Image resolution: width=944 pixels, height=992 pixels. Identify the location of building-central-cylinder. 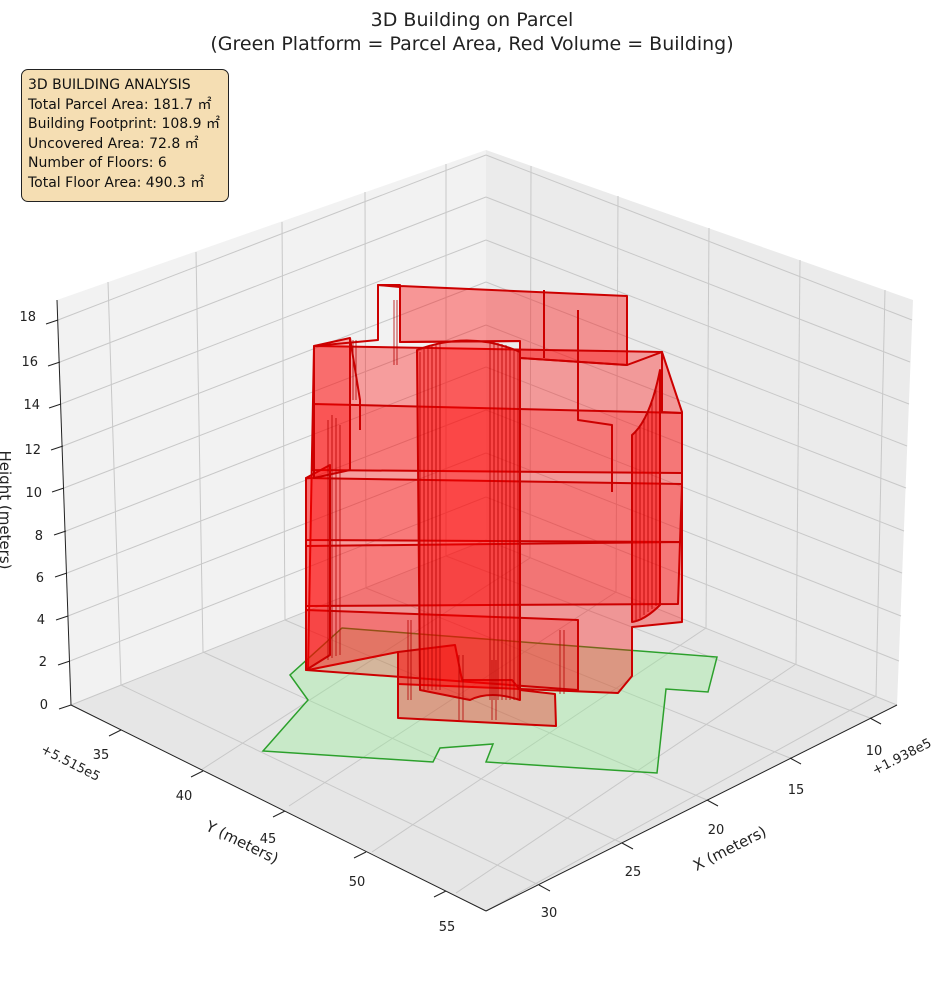
(468, 520).